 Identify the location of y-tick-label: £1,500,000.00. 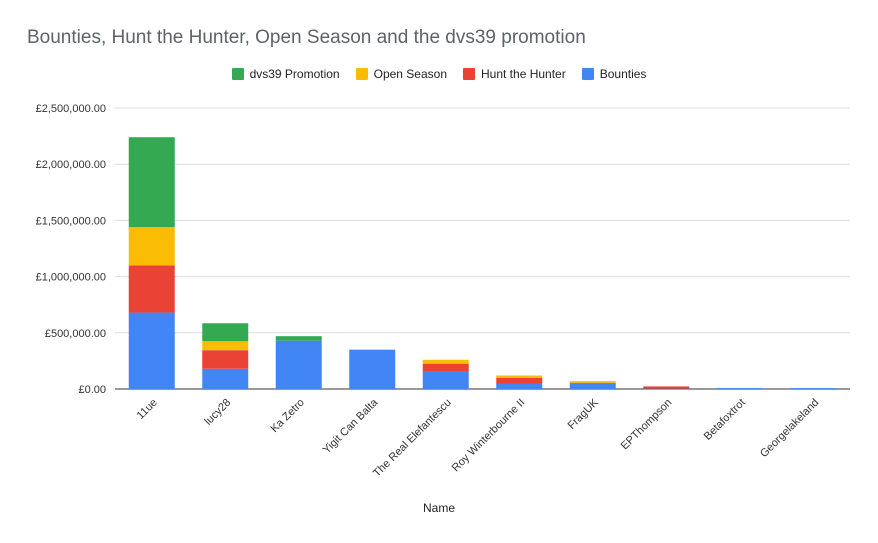
(71, 221).